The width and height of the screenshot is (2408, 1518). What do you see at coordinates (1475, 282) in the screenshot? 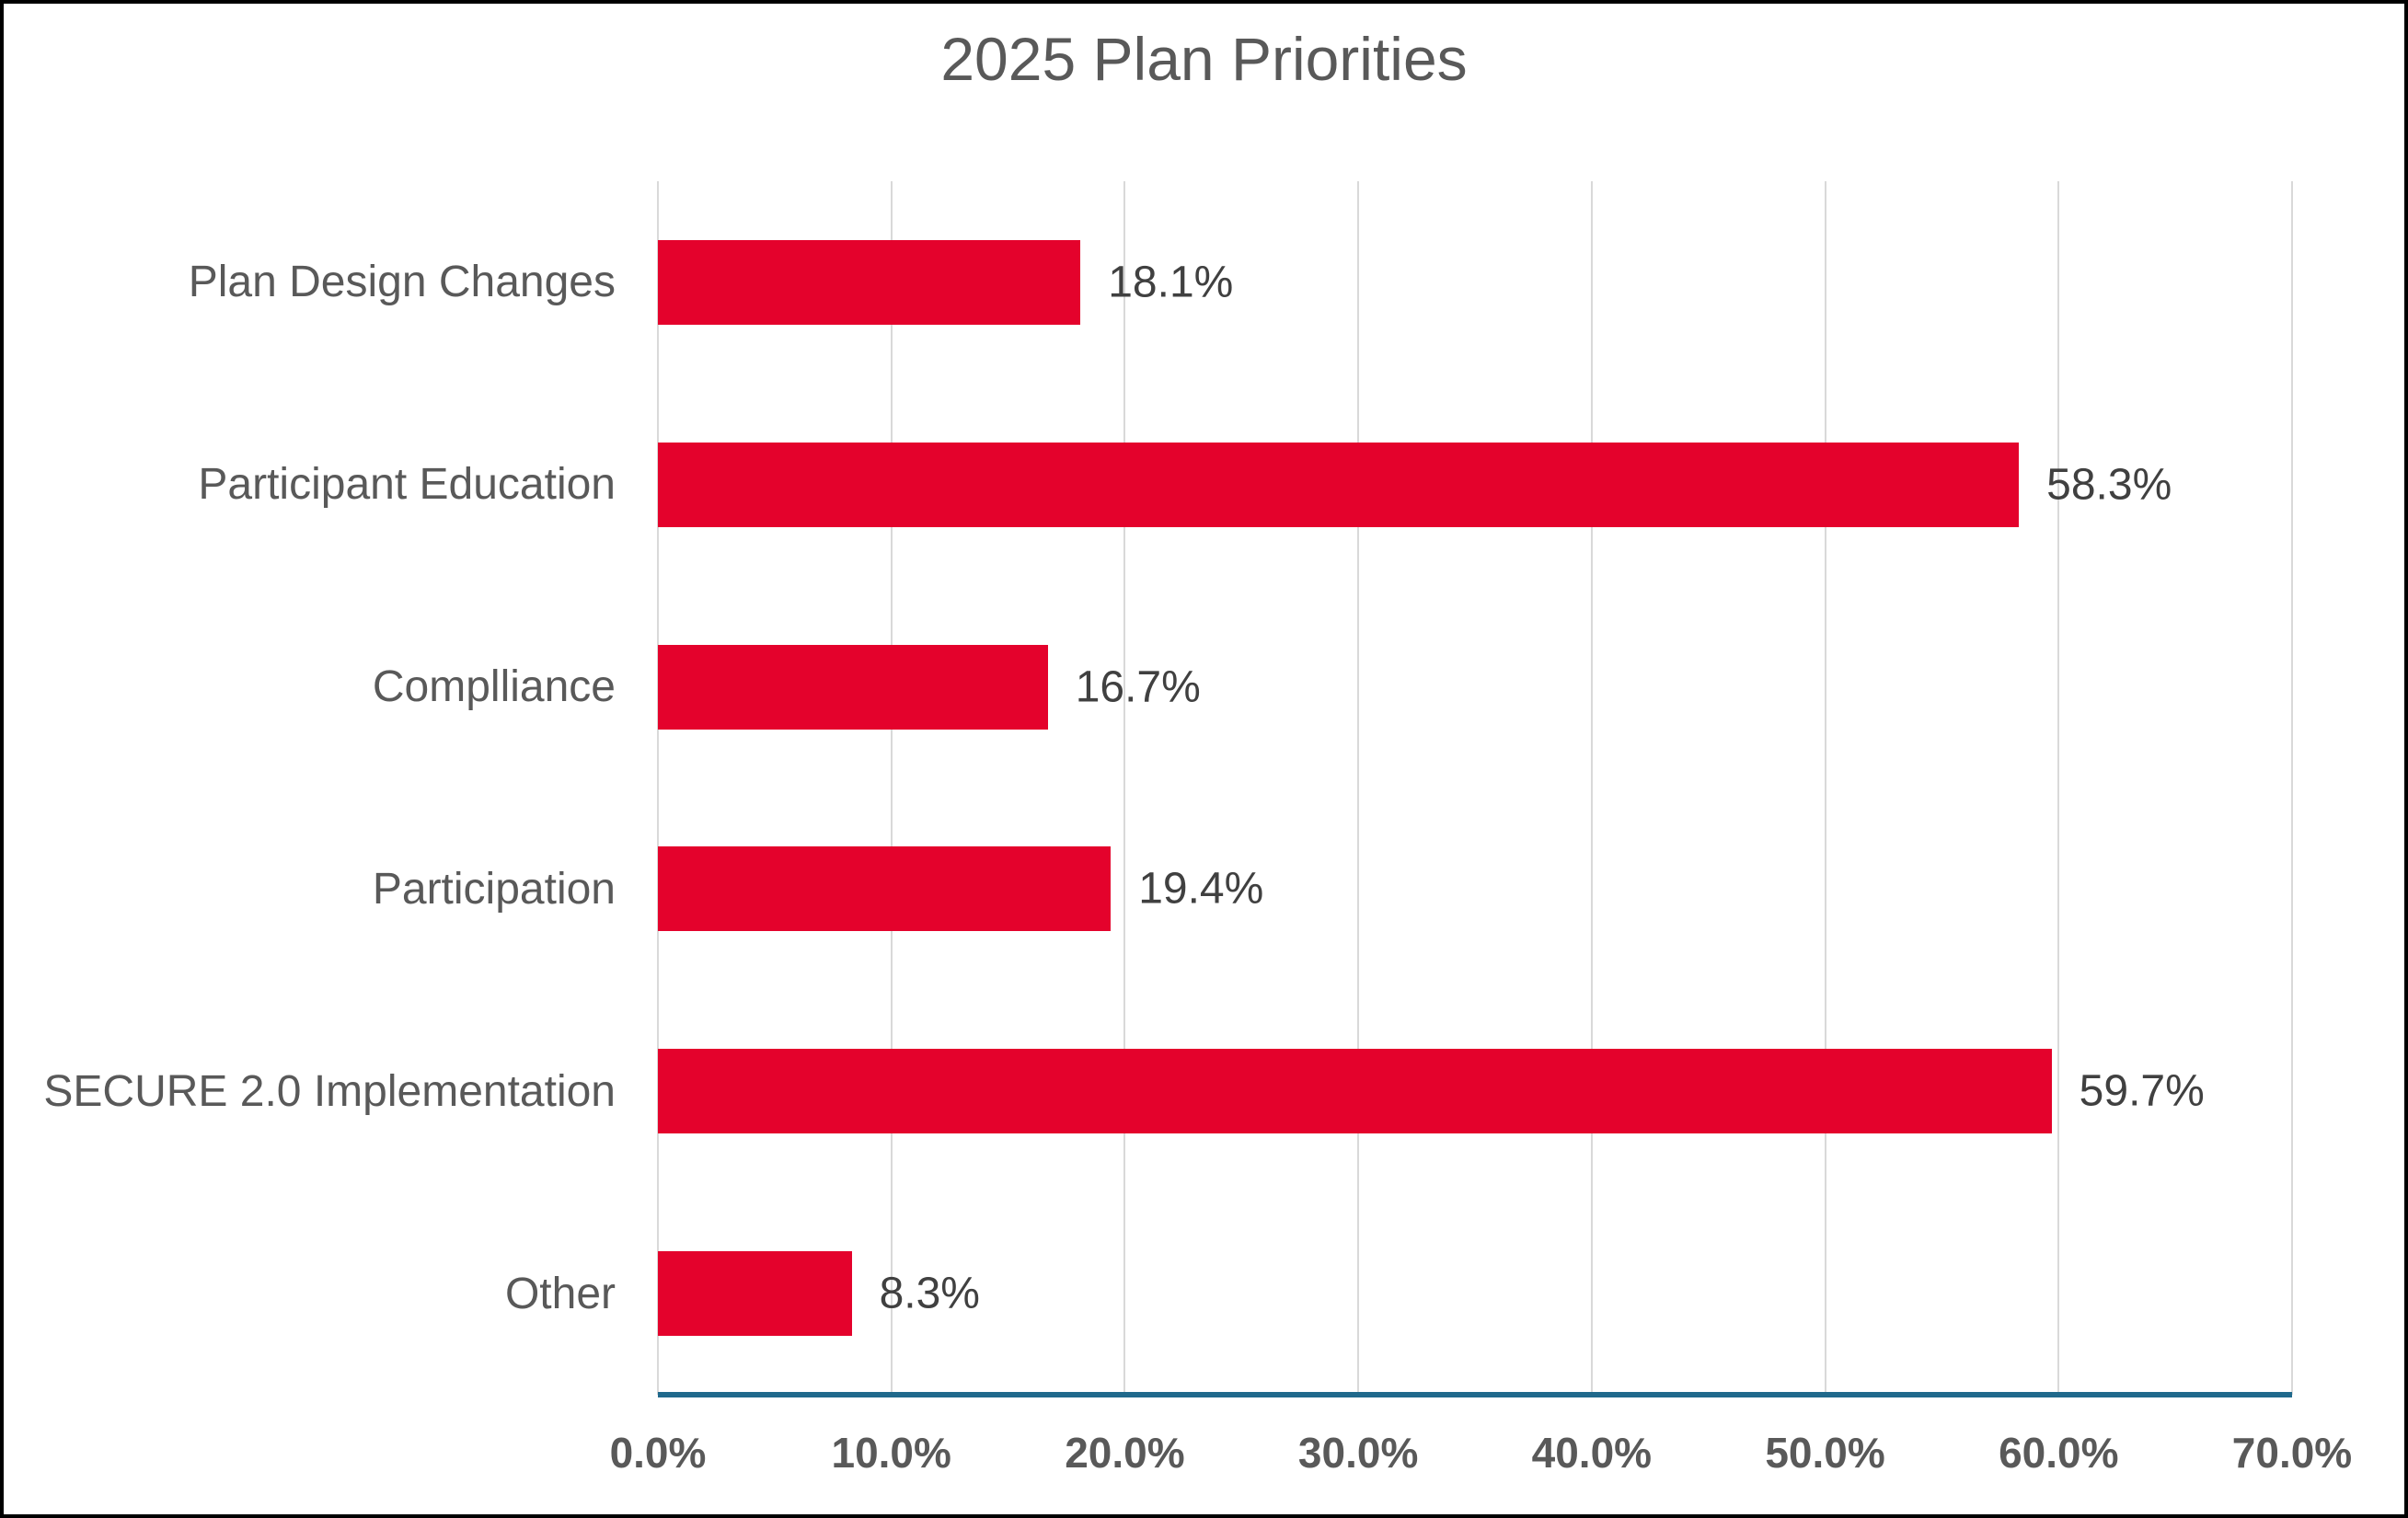
I see `bar-row: 18.1%` at bounding box center [1475, 282].